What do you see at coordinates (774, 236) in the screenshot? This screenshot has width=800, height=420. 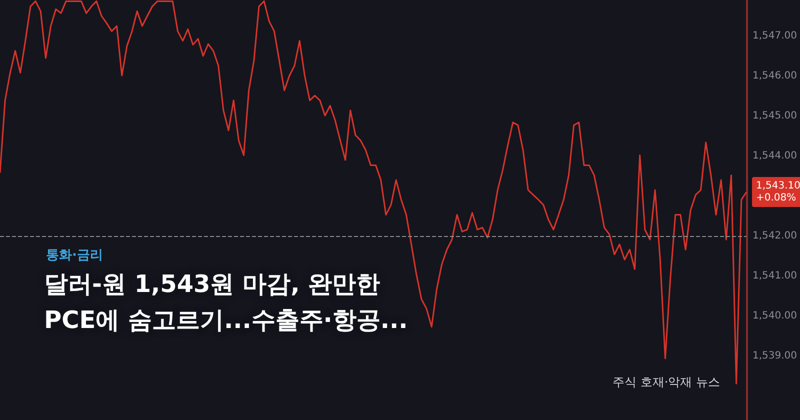 I see `y-tick-label: 1,542.00` at bounding box center [774, 236].